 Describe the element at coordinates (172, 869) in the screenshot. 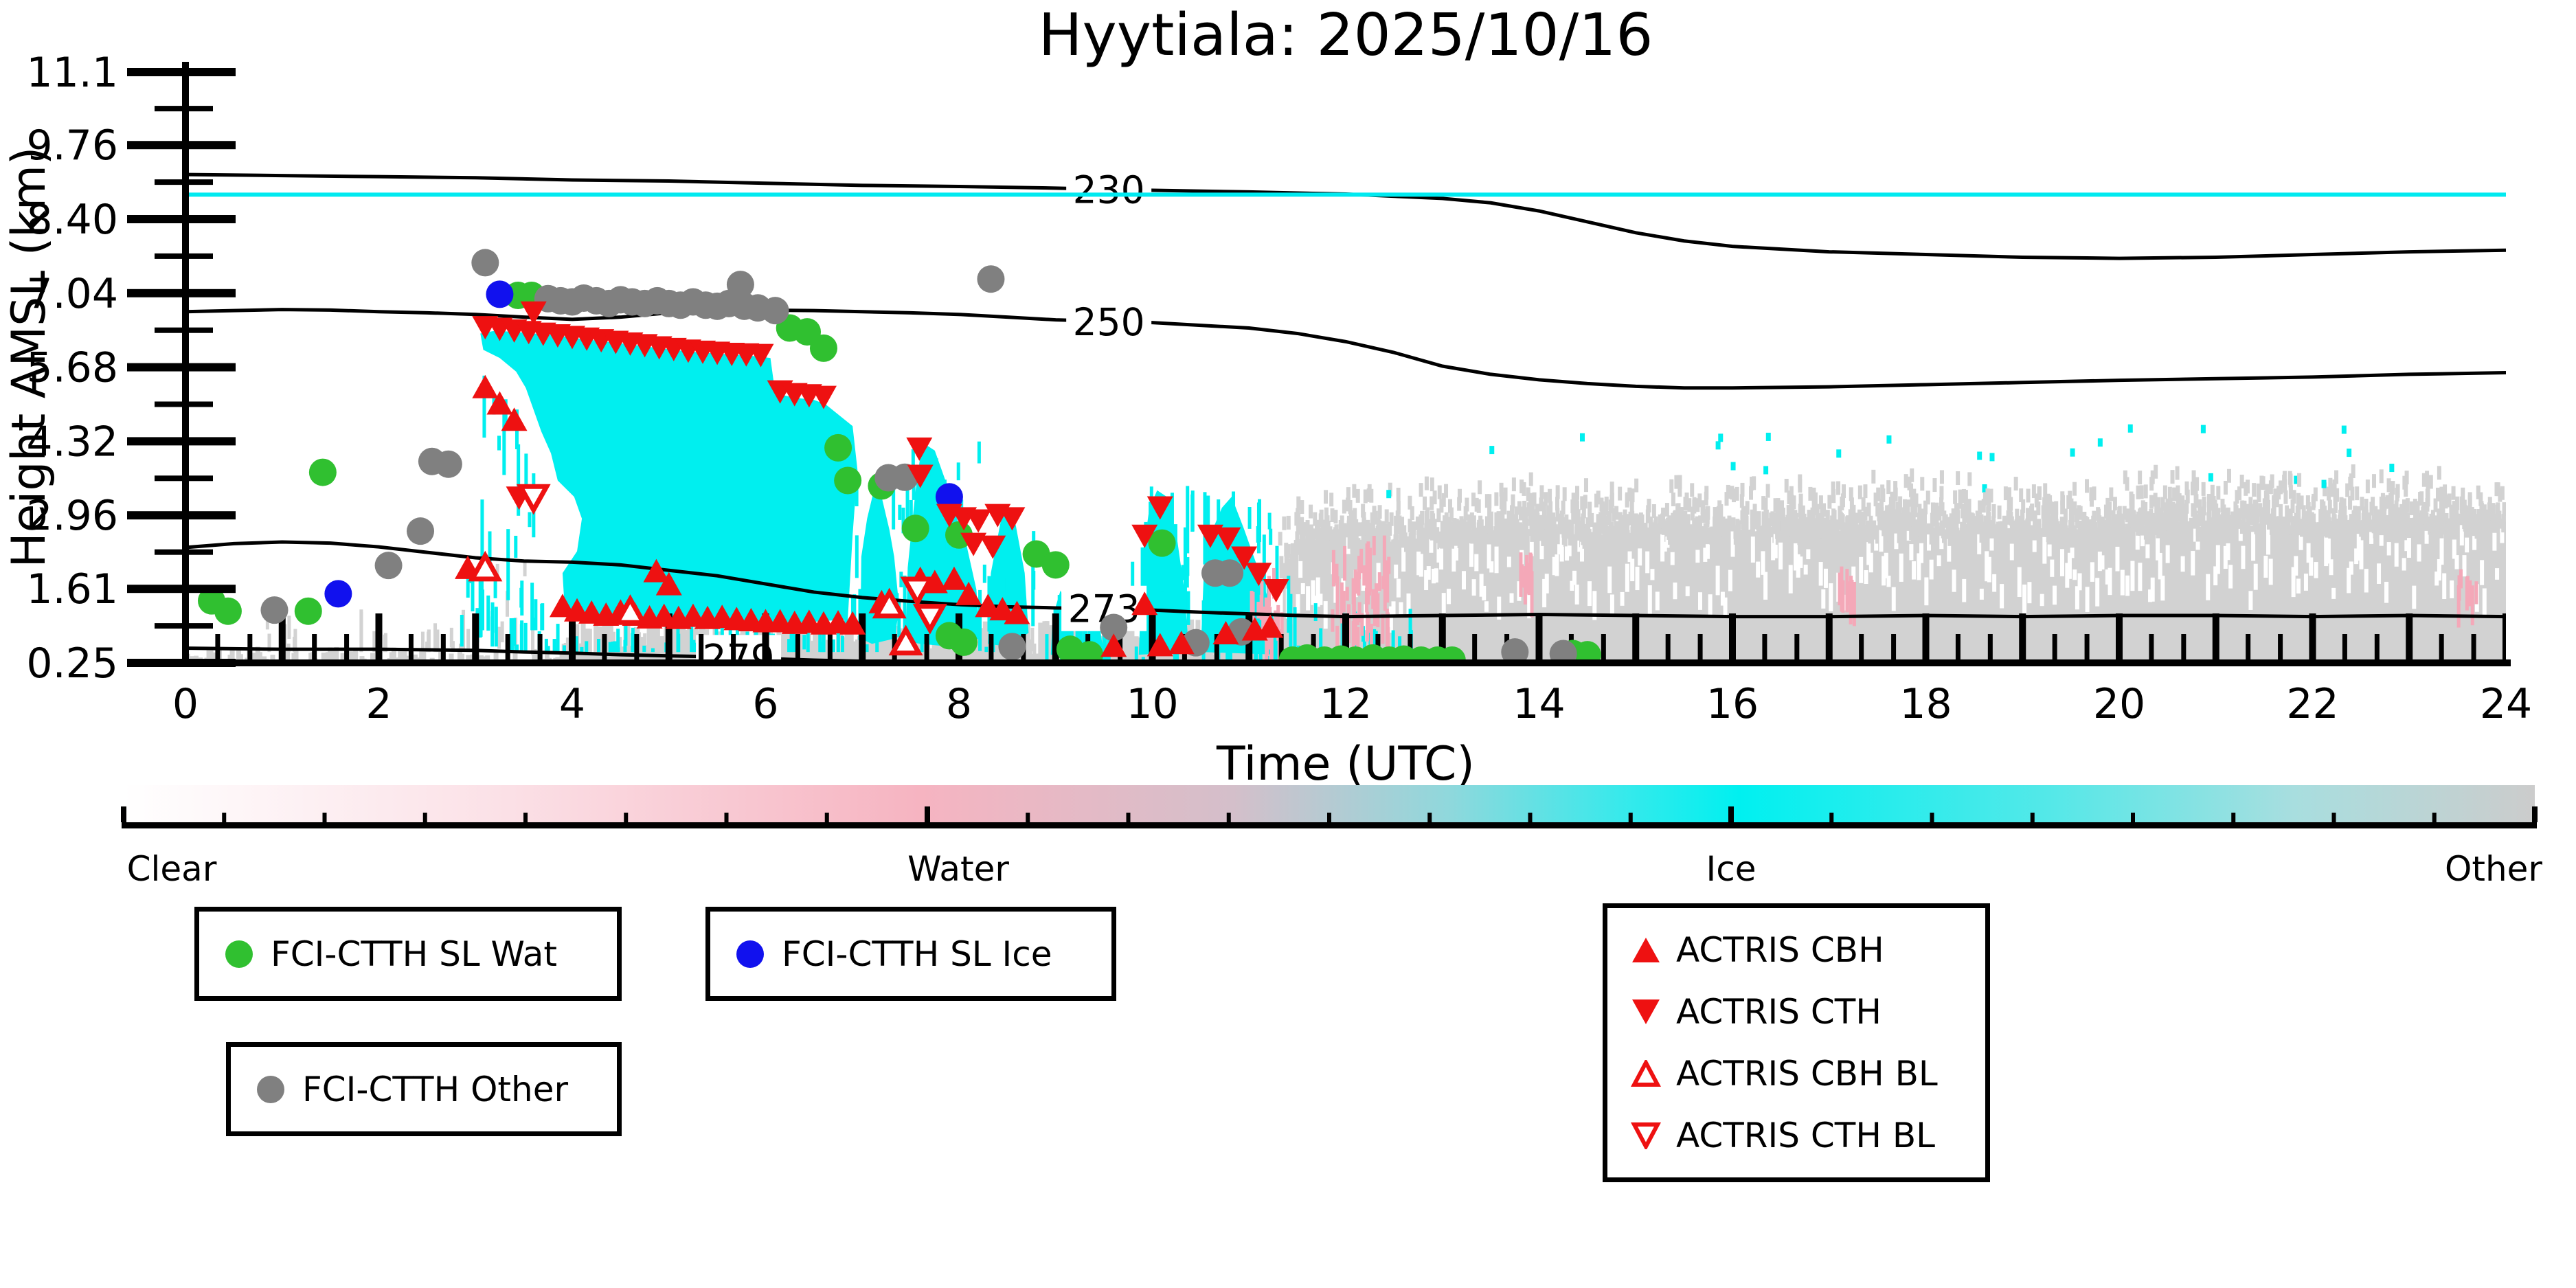

I see `colorbar-label-clear: Clear` at that location.